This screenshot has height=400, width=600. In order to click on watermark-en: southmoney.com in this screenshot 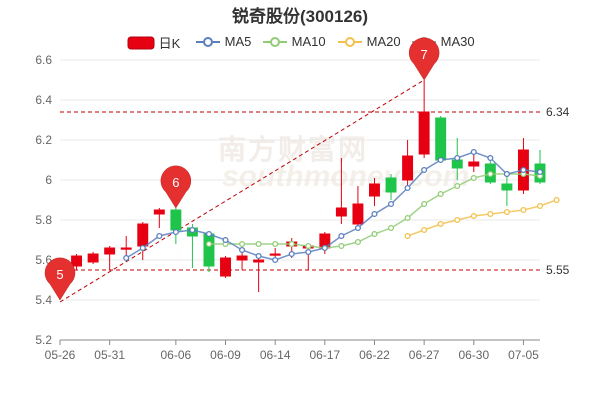, I will do `click(346, 176)`.